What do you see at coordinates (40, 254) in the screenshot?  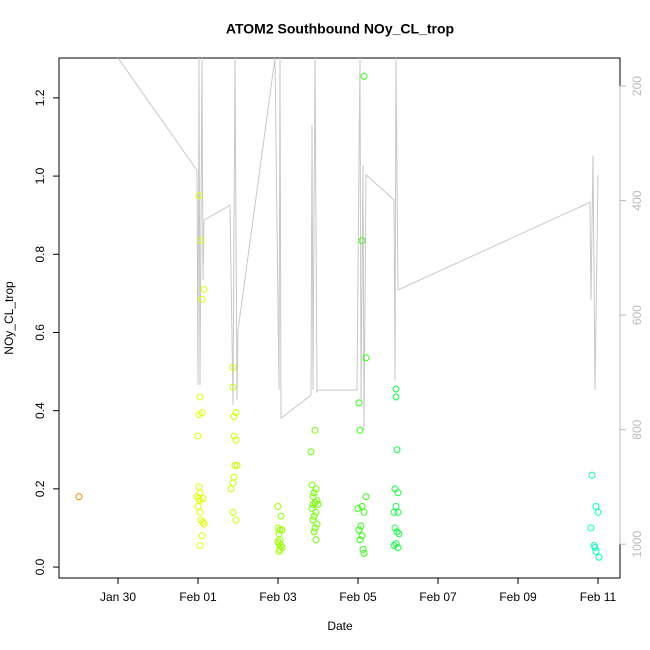 I see `y-tick-label: 0.8` at bounding box center [40, 254].